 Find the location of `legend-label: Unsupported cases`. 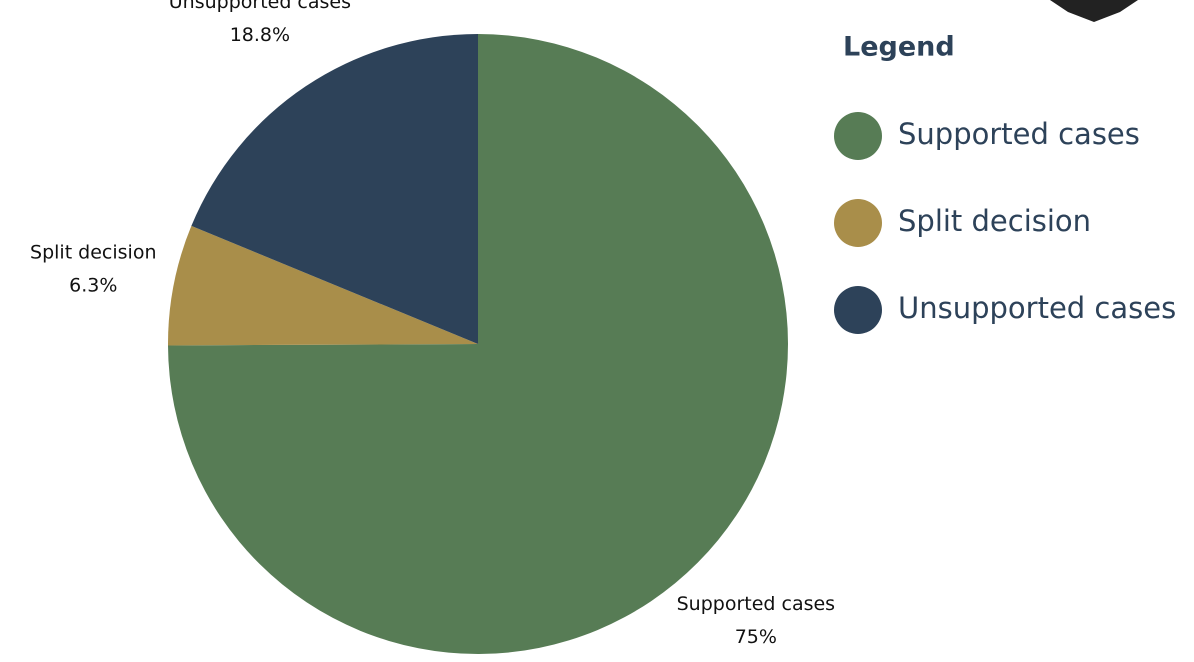

legend-label: Unsupported cases is located at coordinates (1037, 308).